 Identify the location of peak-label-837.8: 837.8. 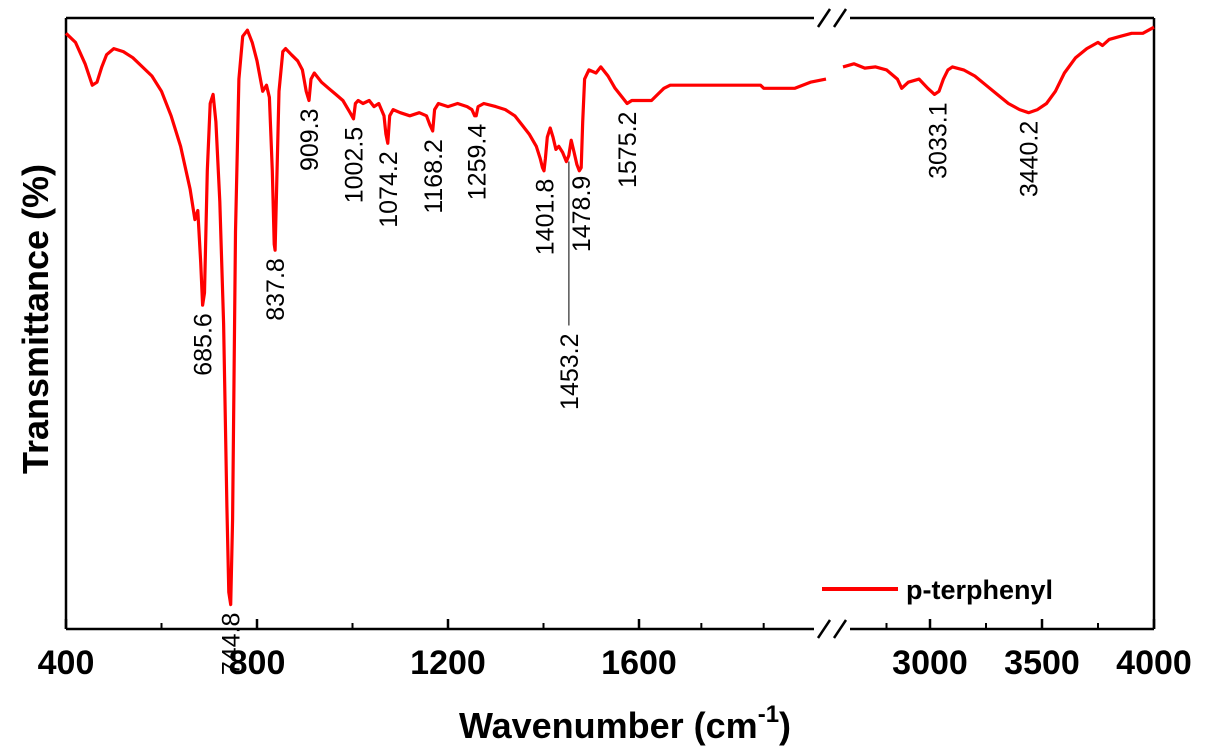
(276, 289).